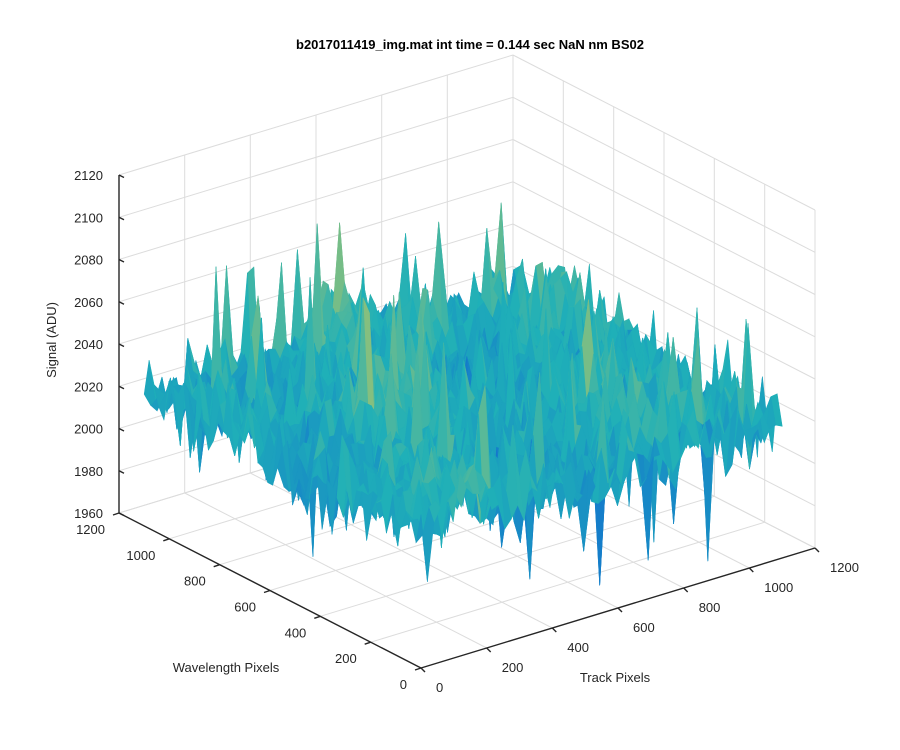 The height and width of the screenshot is (750, 900). What do you see at coordinates (403, 684) in the screenshot?
I see `y-tick-label: 0` at bounding box center [403, 684].